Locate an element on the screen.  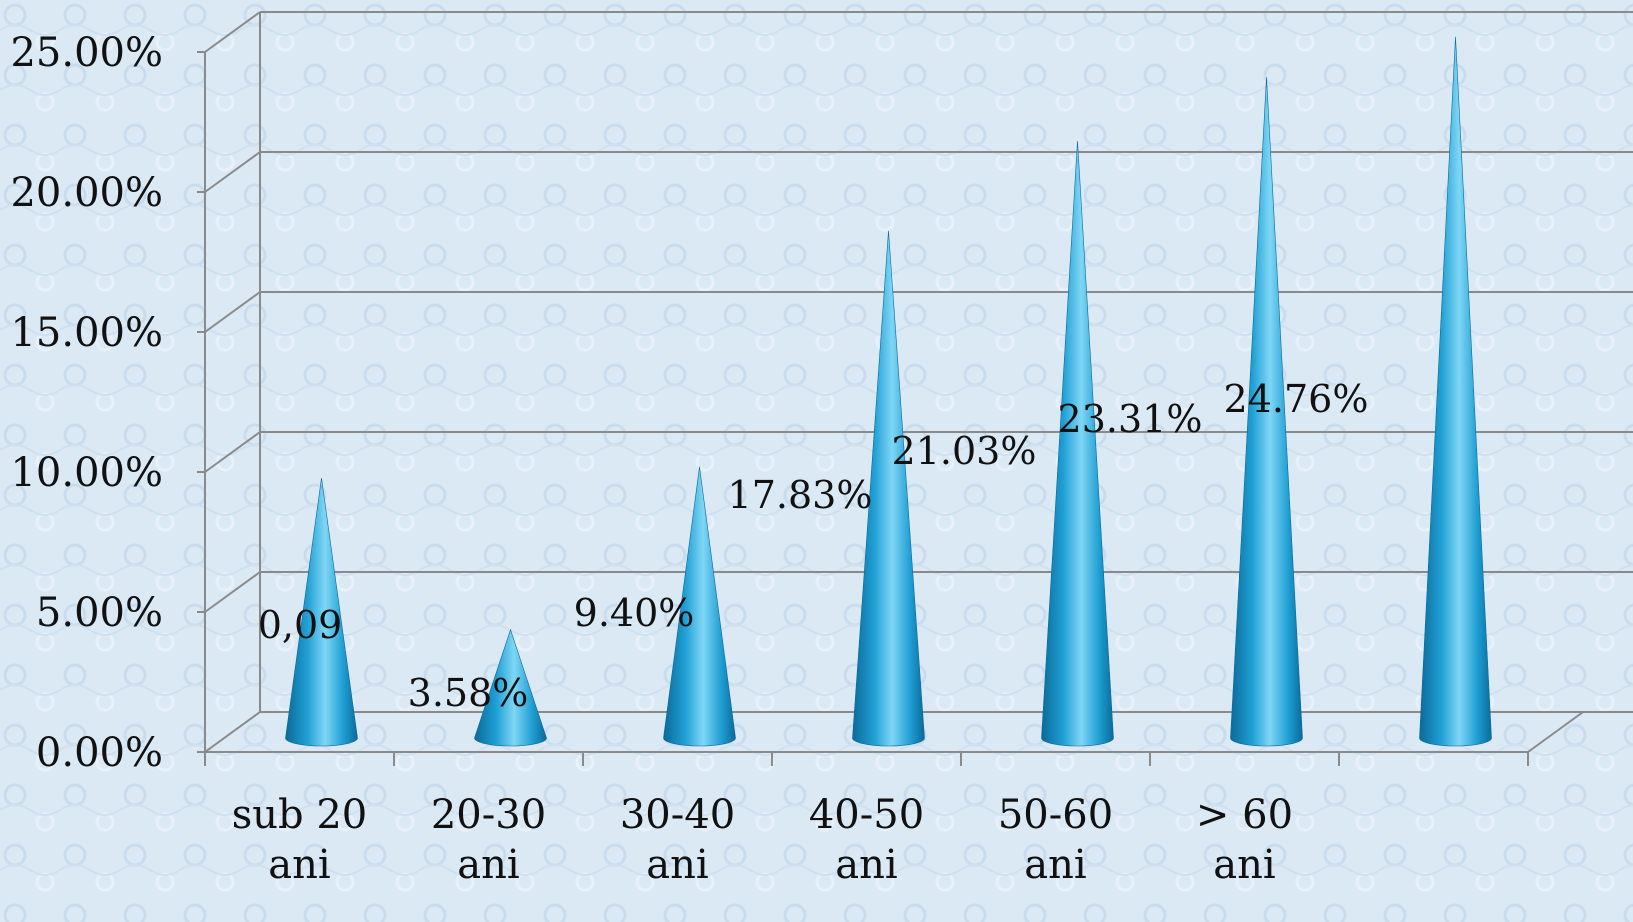
data-label: 3.58% is located at coordinates (468, 693).